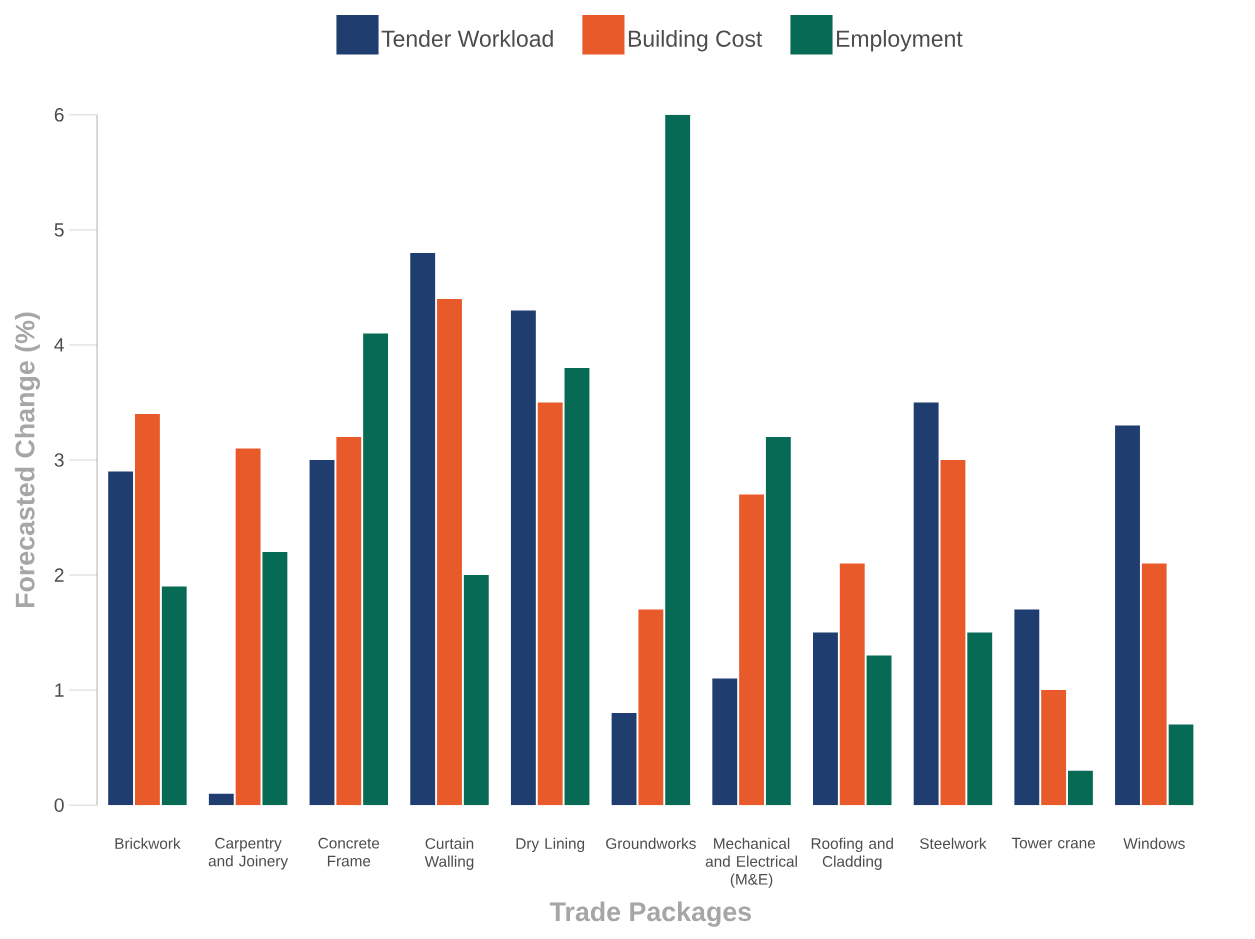  I want to click on x-tick-label: Mechanical and Electrical (M&E), so click(751, 862).